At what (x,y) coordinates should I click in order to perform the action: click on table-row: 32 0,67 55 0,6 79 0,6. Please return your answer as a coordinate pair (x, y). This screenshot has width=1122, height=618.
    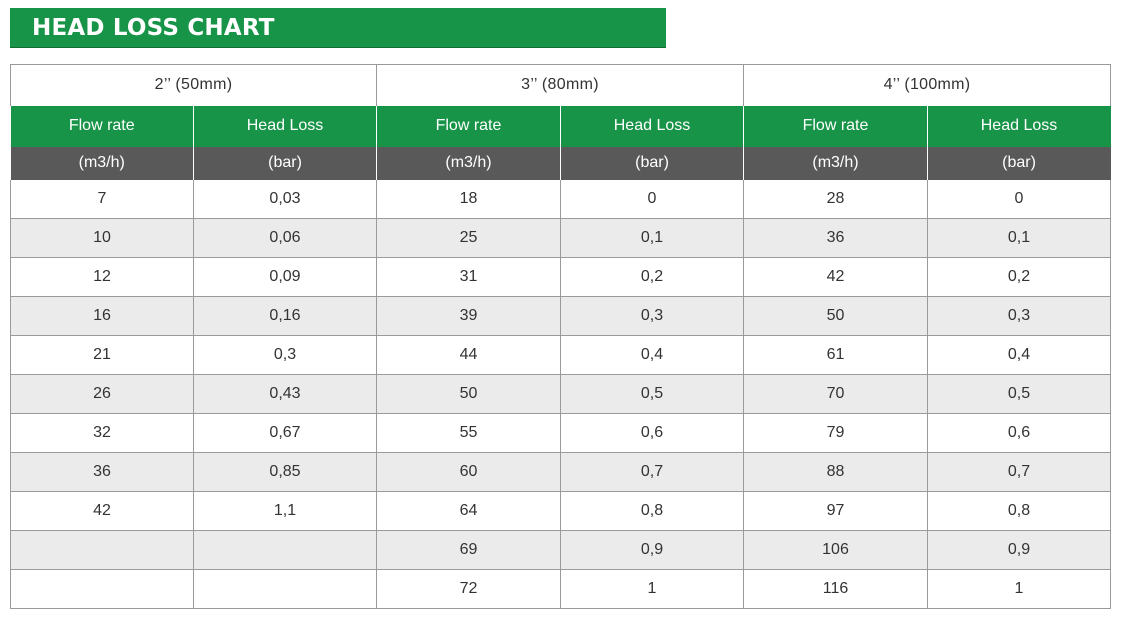
    Looking at the image, I should click on (561, 433).